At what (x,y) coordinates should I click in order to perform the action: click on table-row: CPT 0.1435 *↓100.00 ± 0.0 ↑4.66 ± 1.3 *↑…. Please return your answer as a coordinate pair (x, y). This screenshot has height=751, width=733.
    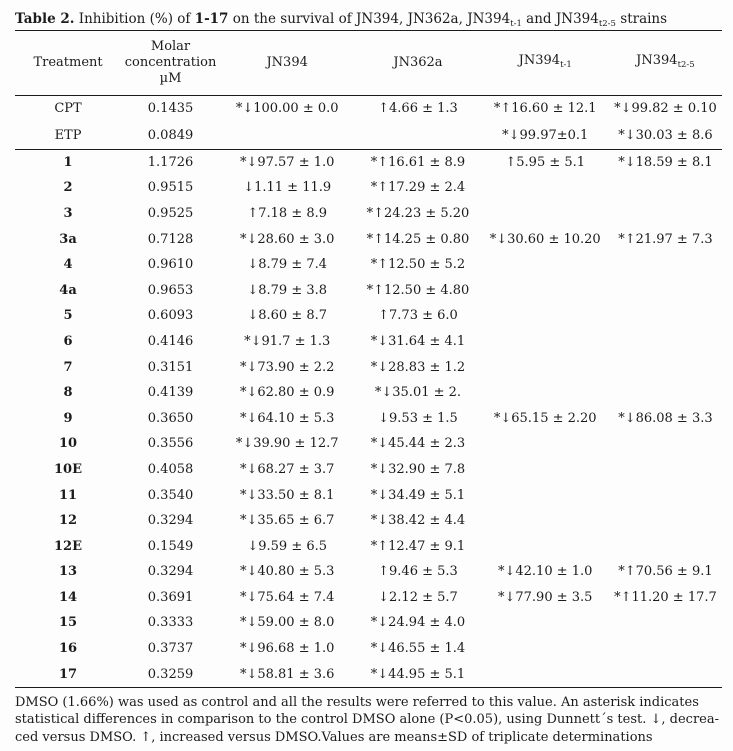
    Looking at the image, I should click on (368, 108).